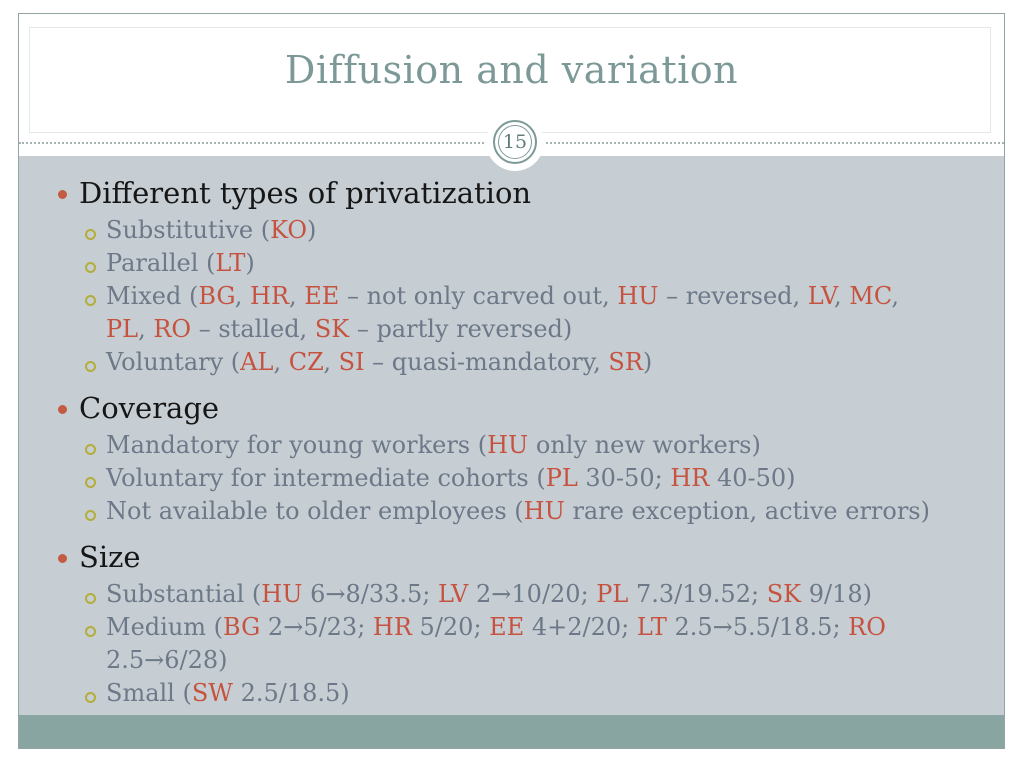  I want to click on text-segment: Medium (, so click(165, 627).